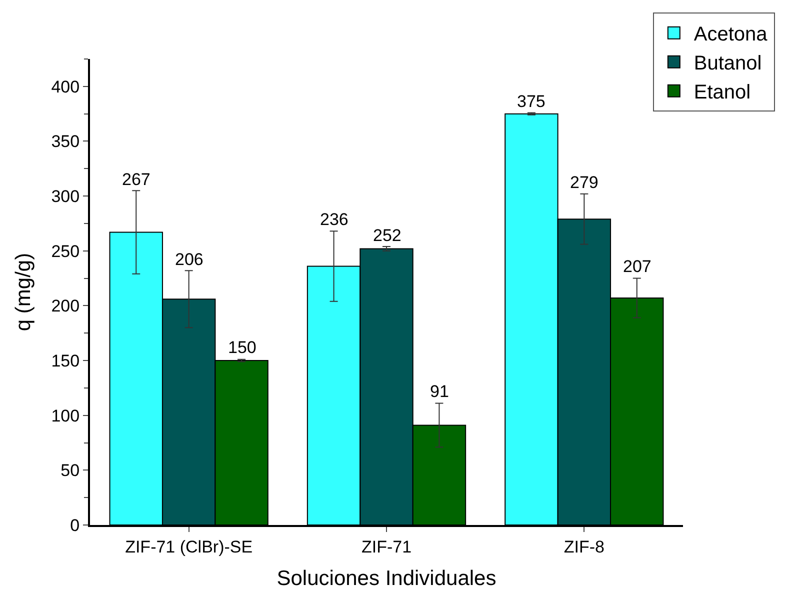 Image resolution: width=790 pixels, height=599 pixels. Describe the element at coordinates (584, 546) in the screenshot. I see `x-tick-label: ZIF-8` at that location.